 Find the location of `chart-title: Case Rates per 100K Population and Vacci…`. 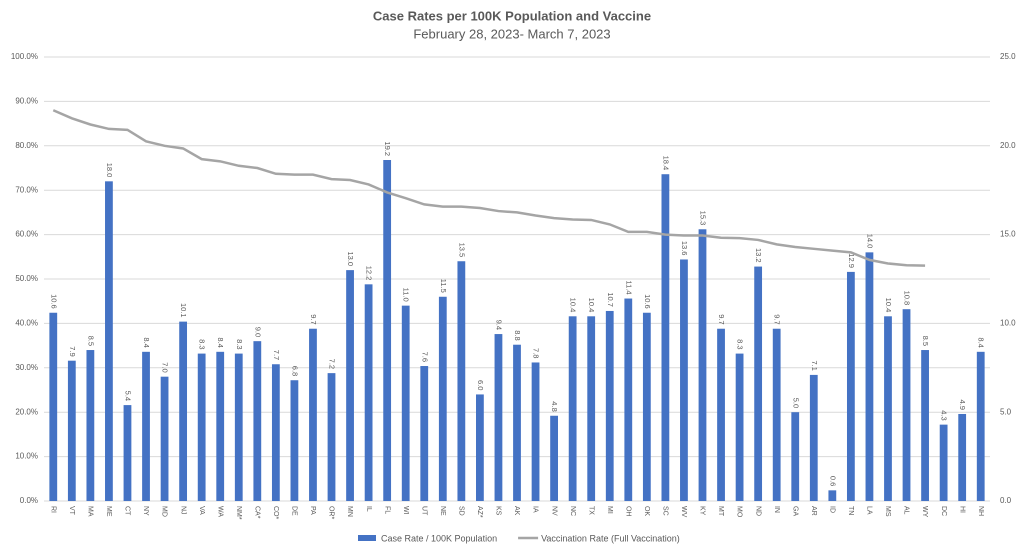

chart-title: Case Rates per 100K Population and Vacci… is located at coordinates (512, 15).